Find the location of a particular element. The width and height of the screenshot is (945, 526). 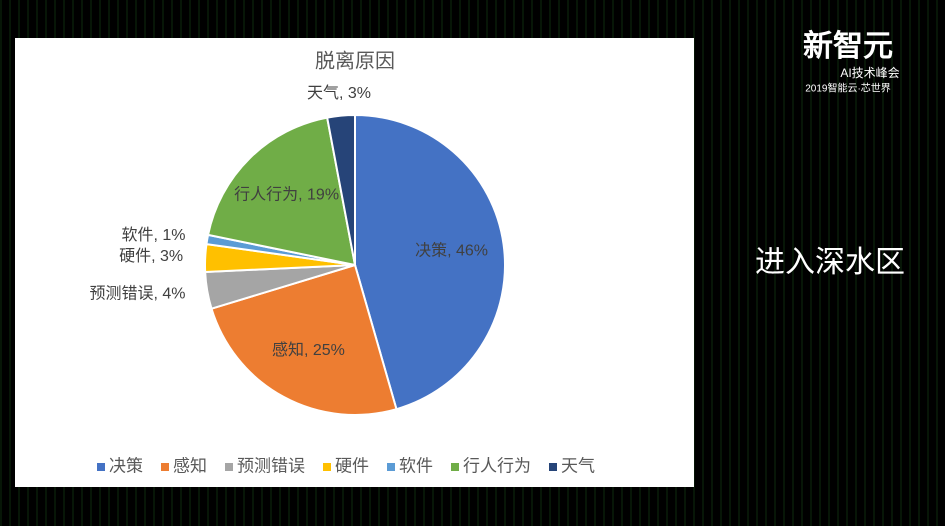

legend-label: 决策 is located at coordinates (126, 465).